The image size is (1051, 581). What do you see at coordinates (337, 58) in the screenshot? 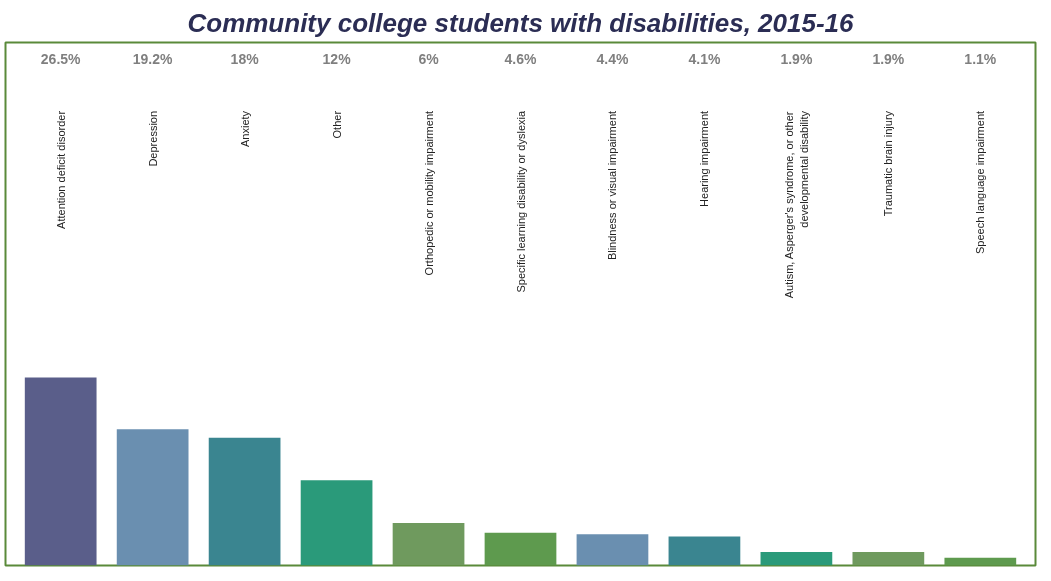
I see `data-label: 12%` at bounding box center [337, 58].